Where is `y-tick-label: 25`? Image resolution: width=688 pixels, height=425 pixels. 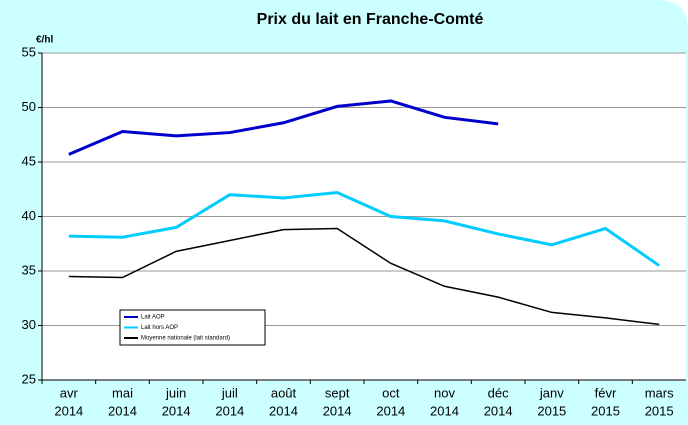
y-tick-label: 25 is located at coordinates (29, 378).